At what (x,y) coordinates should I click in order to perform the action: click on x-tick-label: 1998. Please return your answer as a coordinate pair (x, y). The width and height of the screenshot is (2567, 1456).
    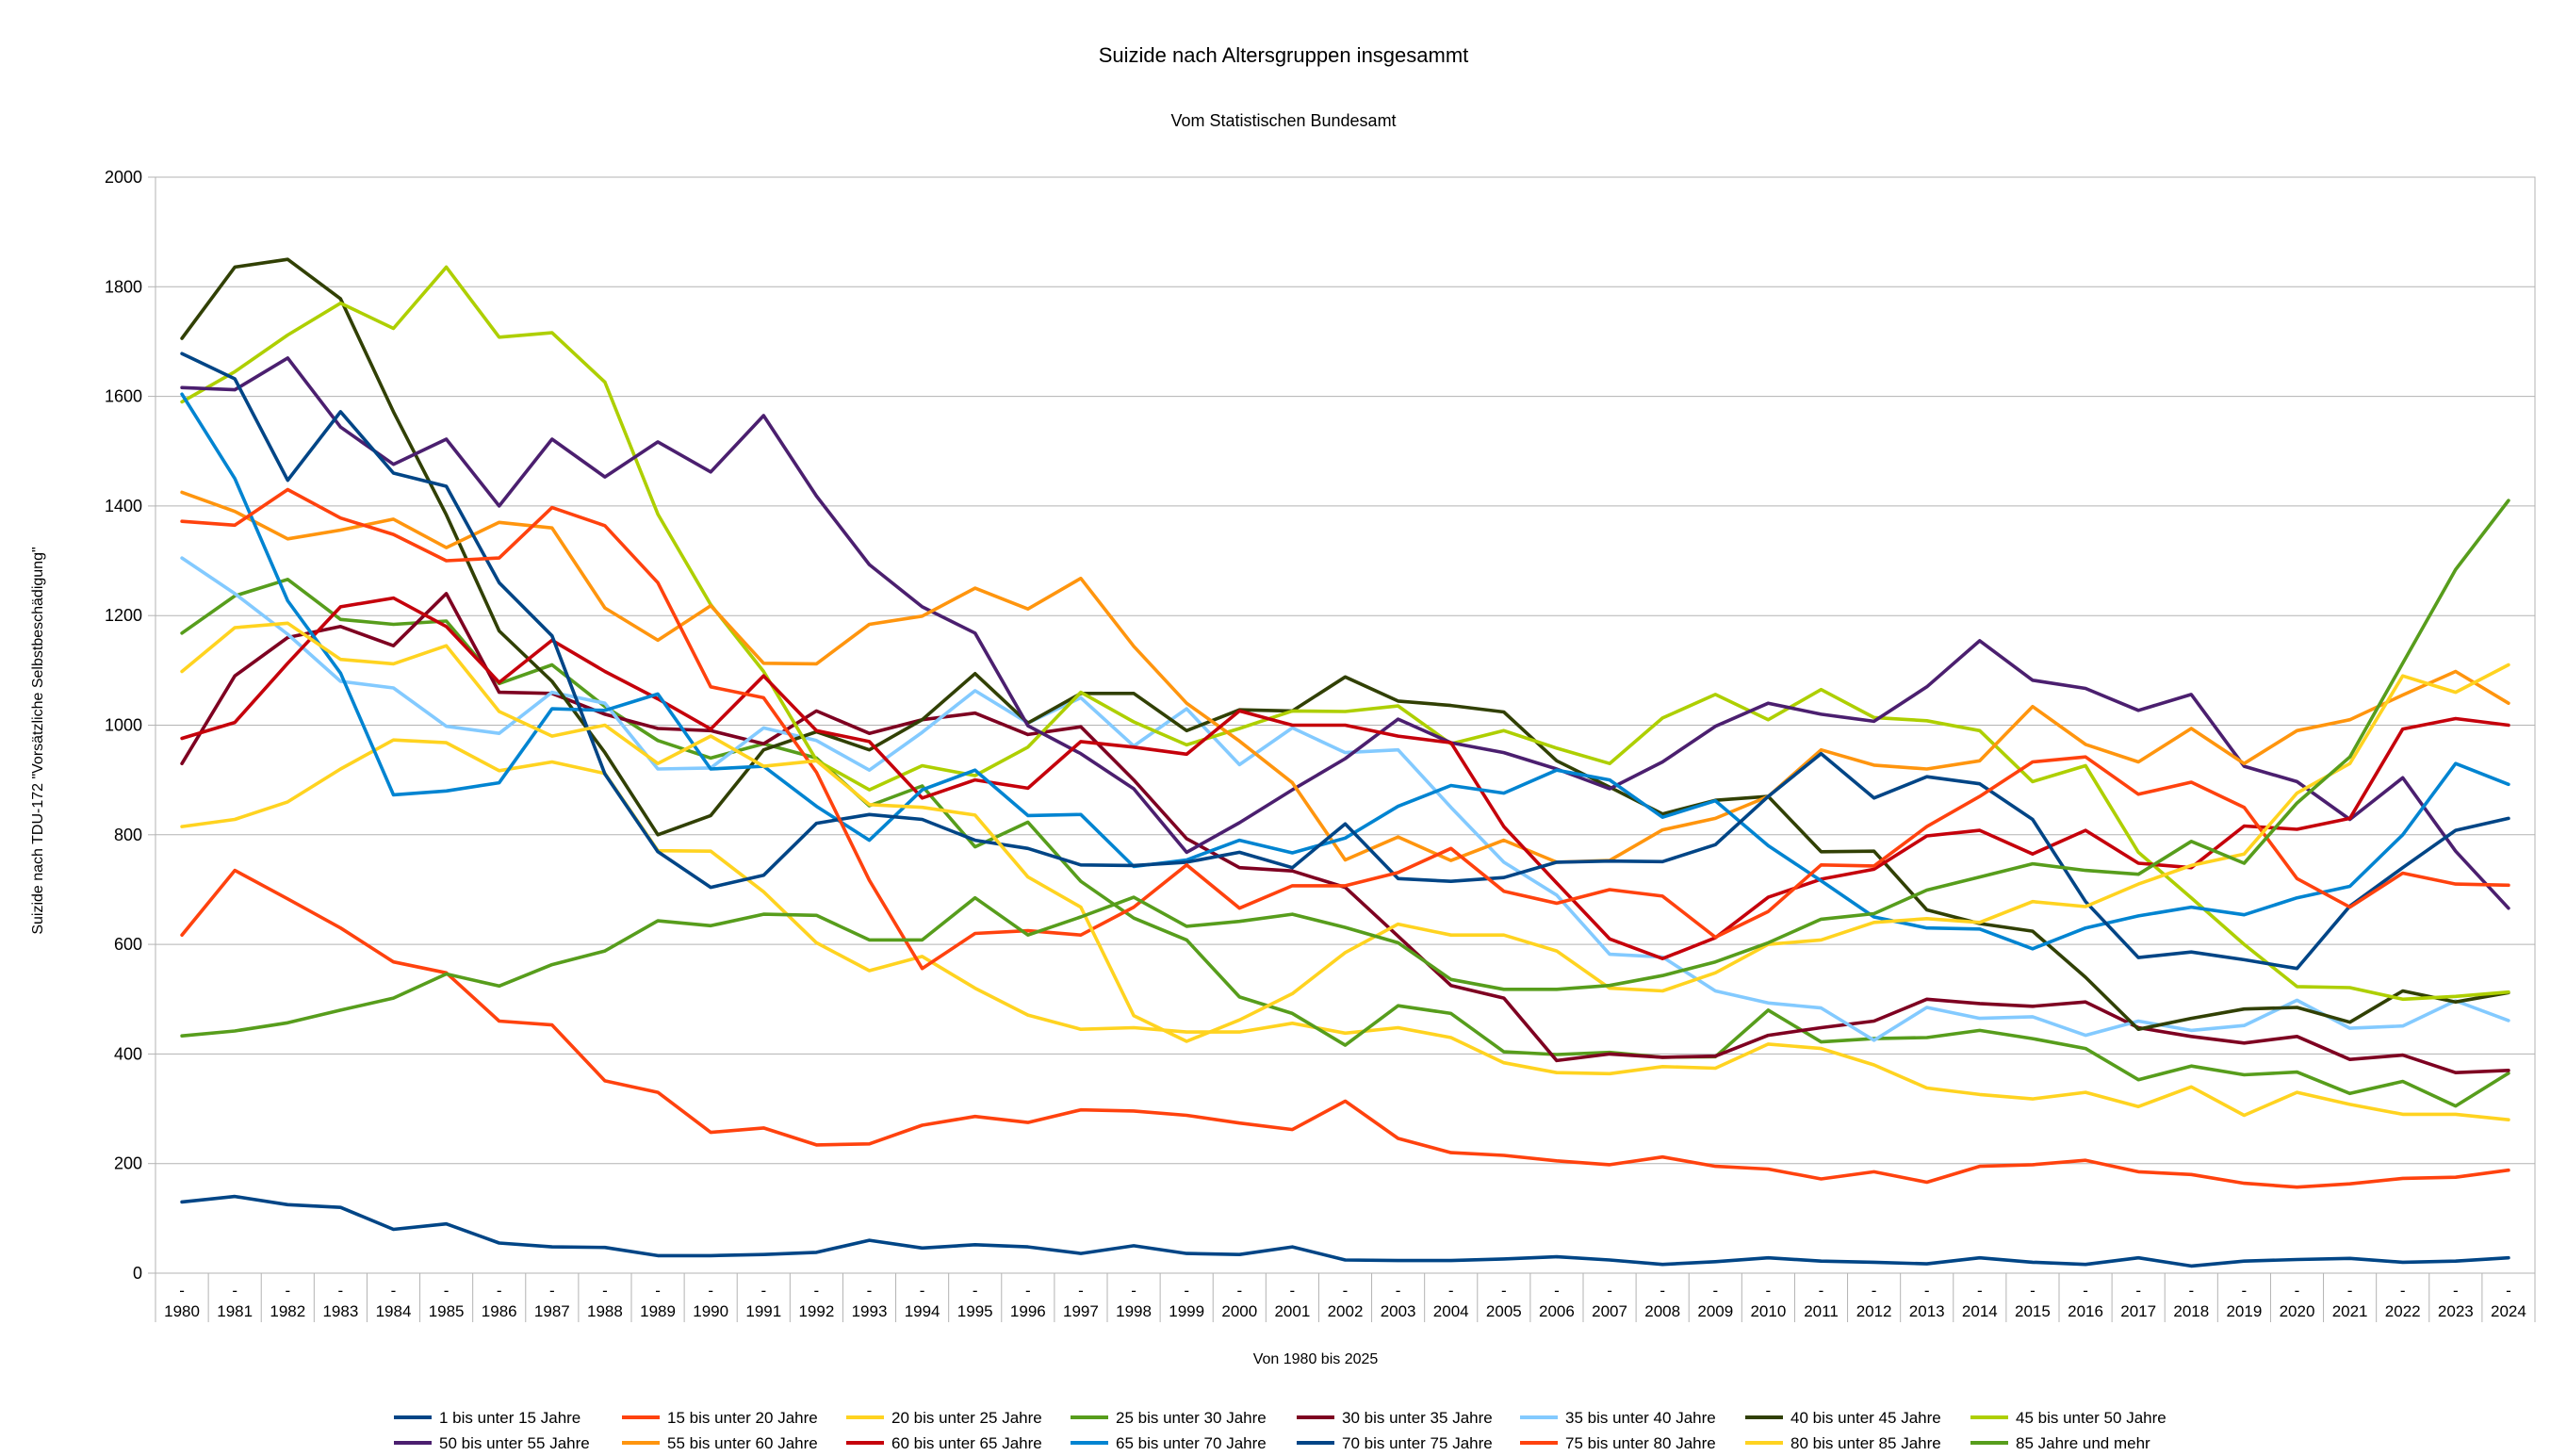
    Looking at the image, I should click on (1134, 1311).